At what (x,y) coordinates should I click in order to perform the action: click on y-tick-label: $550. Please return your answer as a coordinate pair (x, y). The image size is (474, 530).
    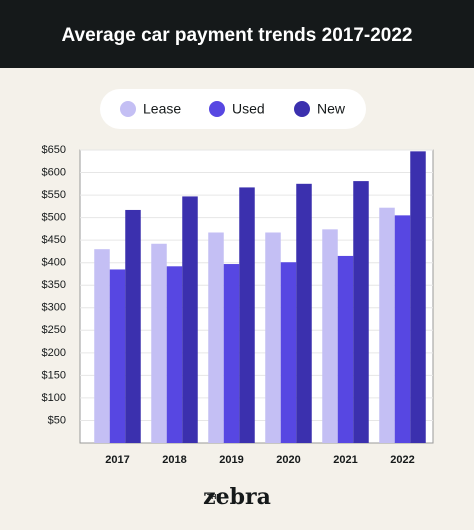
    Looking at the image, I should click on (54, 195).